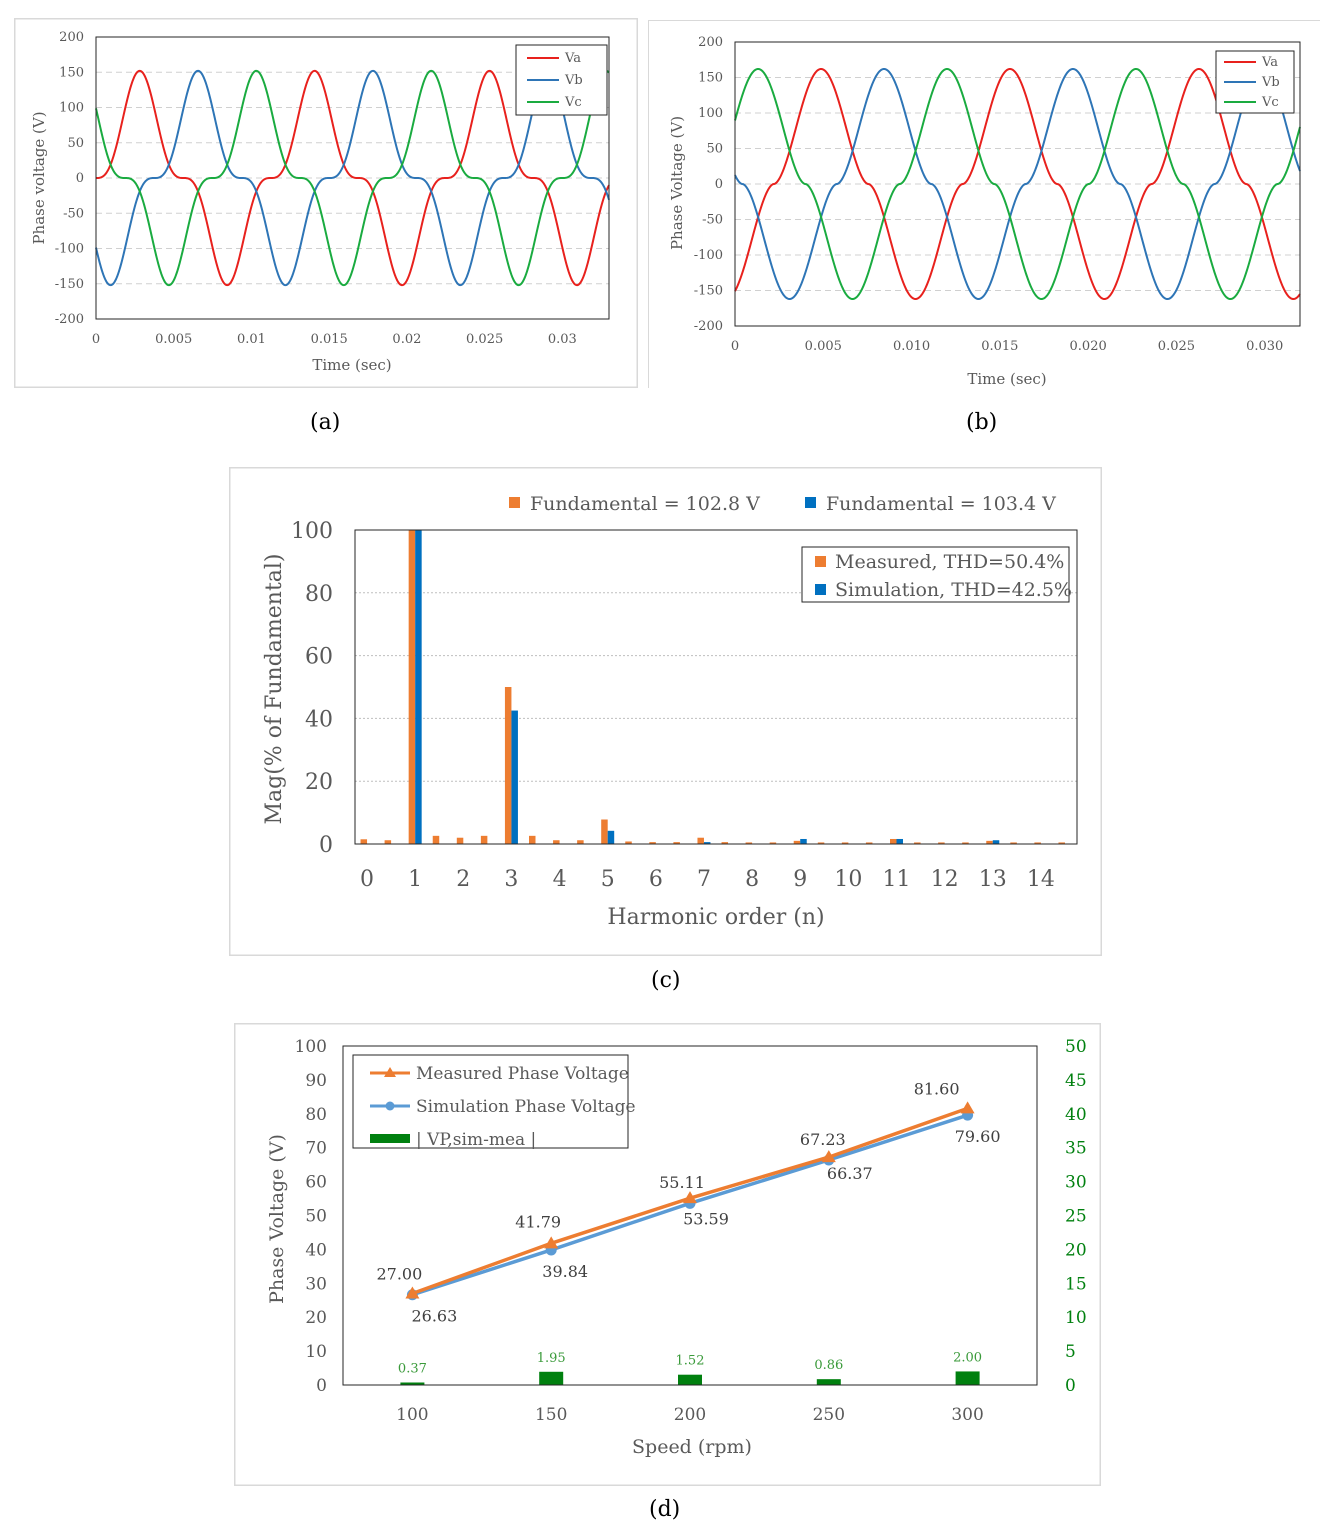  What do you see at coordinates (522, 1074) in the screenshot?
I see `legend-label: Measured Phase Voltage` at bounding box center [522, 1074].